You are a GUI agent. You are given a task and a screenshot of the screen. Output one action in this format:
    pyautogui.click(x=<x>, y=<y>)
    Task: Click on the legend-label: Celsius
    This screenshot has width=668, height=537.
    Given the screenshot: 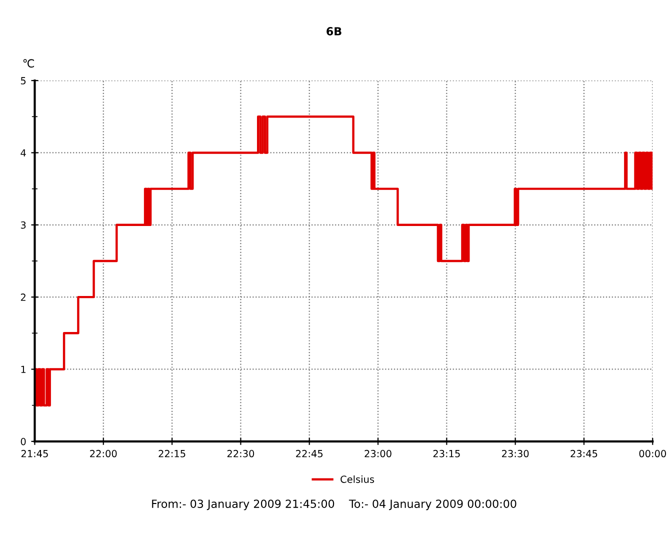 What is the action you would take?
    pyautogui.click(x=357, y=479)
    